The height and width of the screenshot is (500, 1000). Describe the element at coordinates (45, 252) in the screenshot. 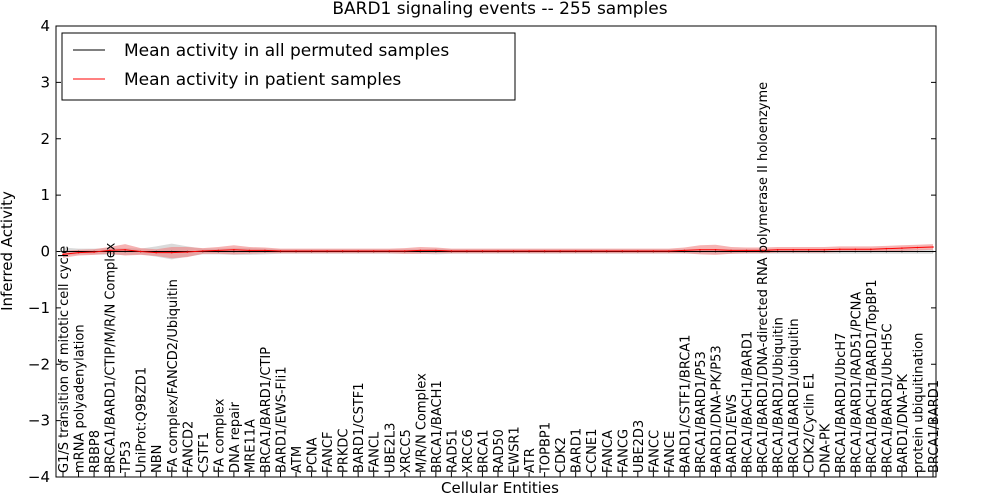

I see `y-tick-label: 0` at that location.